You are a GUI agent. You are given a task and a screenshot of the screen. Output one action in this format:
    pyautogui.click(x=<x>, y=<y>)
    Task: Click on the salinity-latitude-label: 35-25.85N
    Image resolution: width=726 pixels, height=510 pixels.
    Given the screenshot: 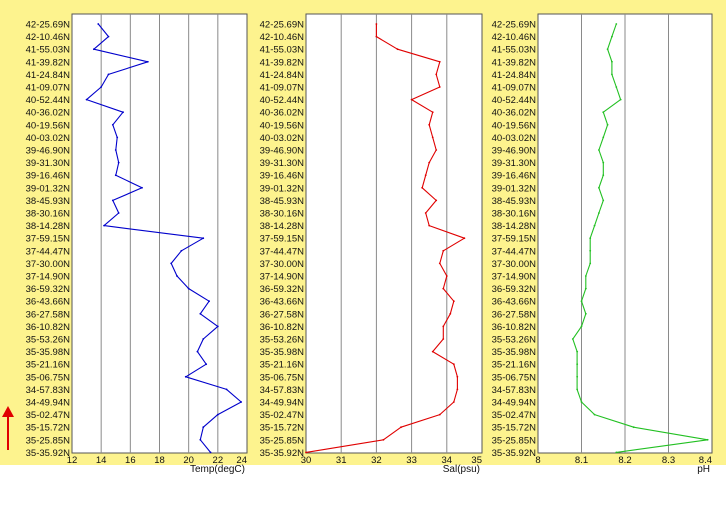 What is the action you would take?
    pyautogui.click(x=282, y=440)
    